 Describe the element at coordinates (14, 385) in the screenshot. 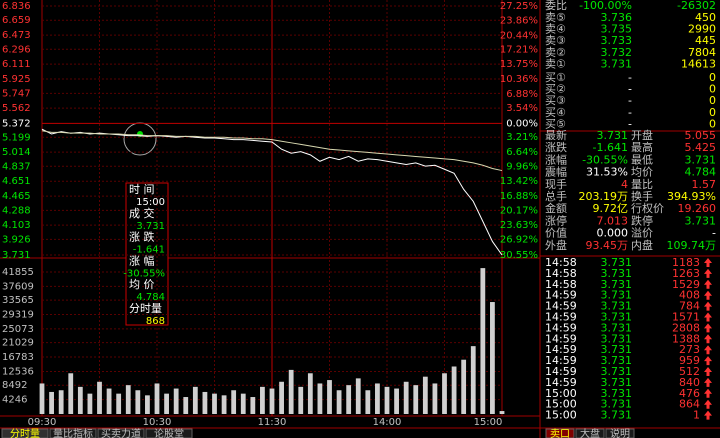

I see `y-tick-label: 8492` at that location.